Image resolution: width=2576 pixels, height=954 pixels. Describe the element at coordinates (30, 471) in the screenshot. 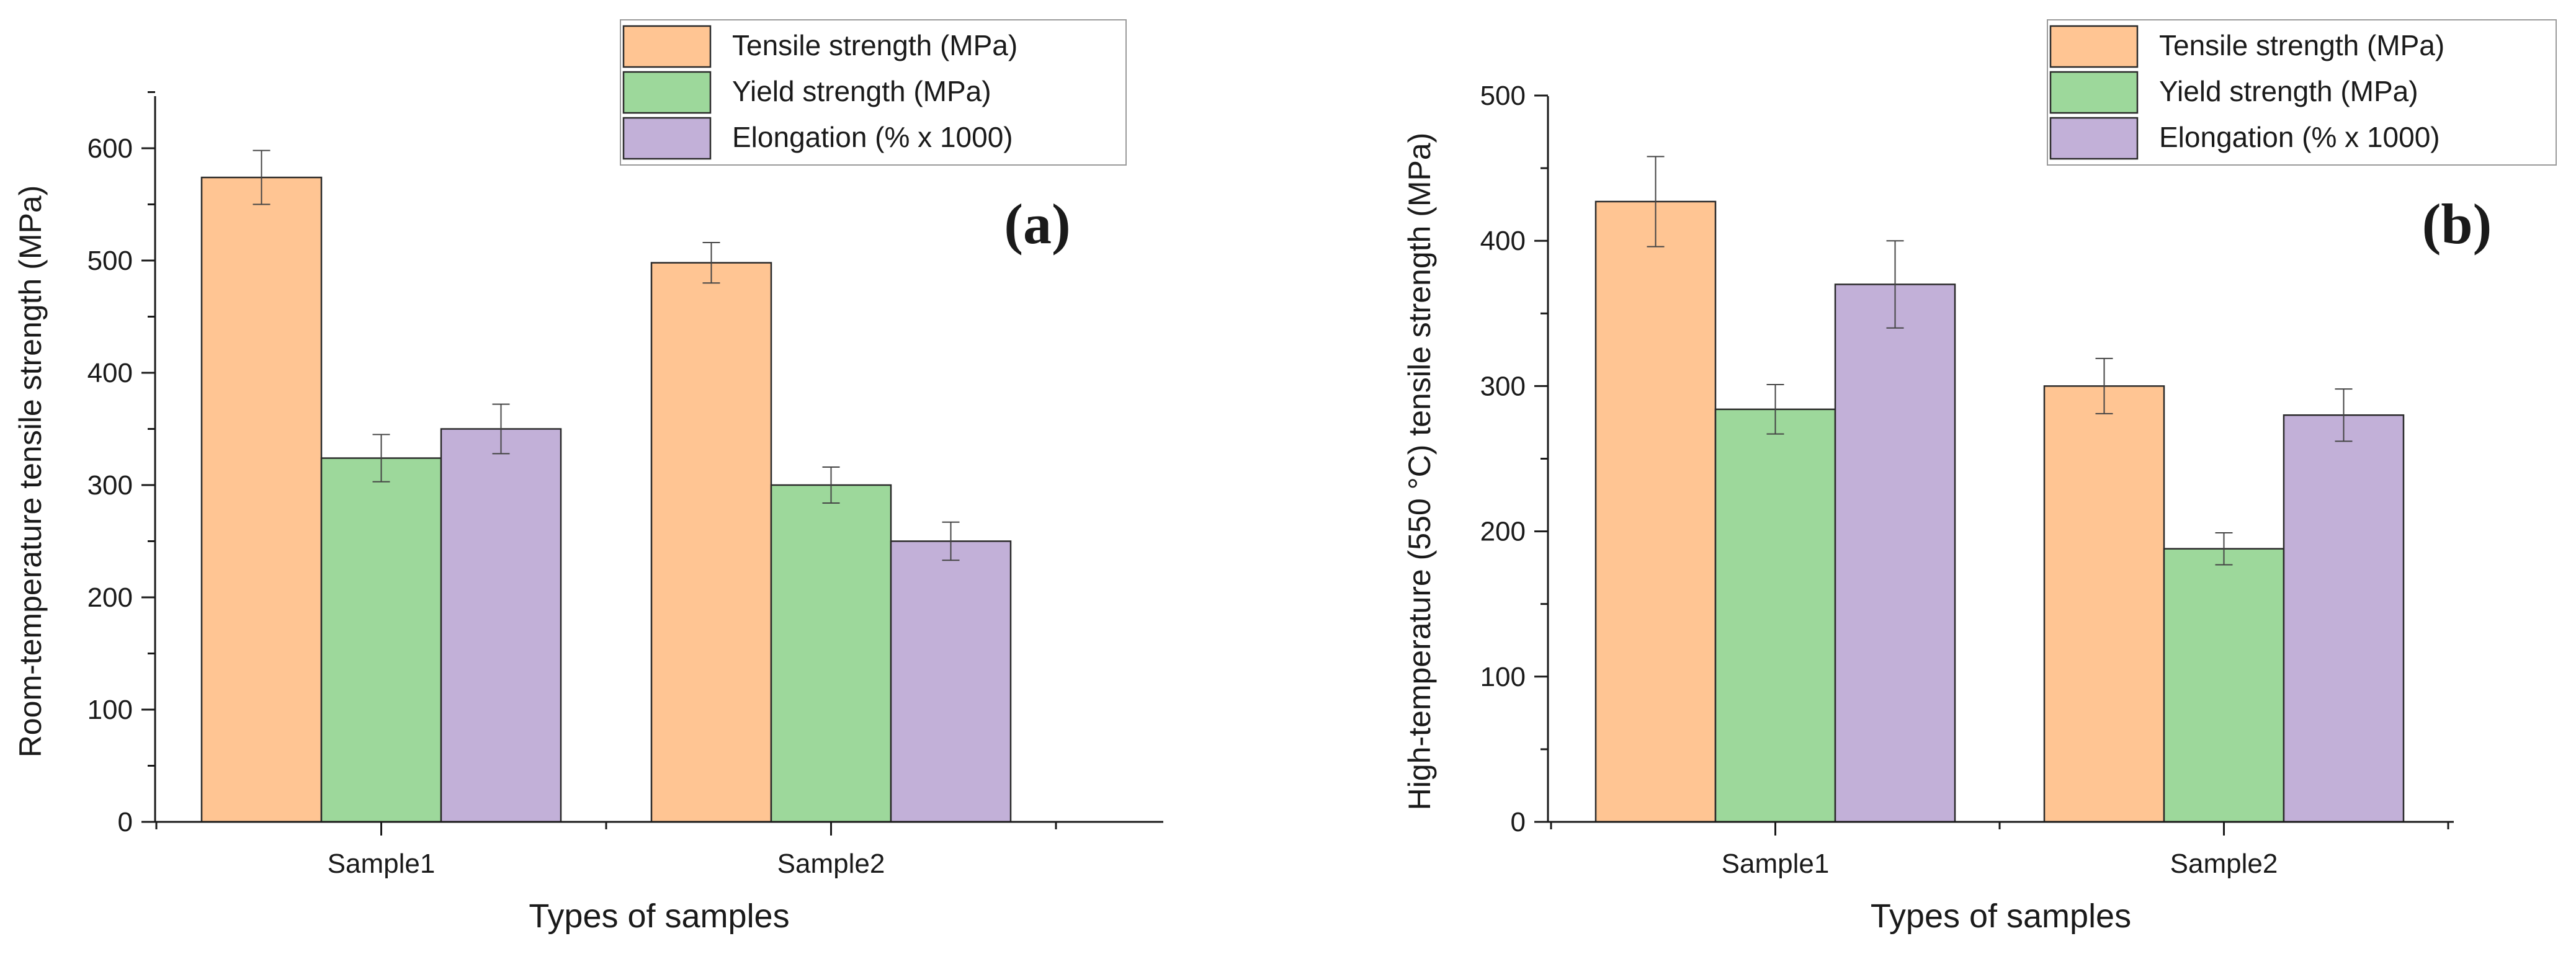

I see `y-axis-label: Room-temperature tensile strength (MPa)` at that location.